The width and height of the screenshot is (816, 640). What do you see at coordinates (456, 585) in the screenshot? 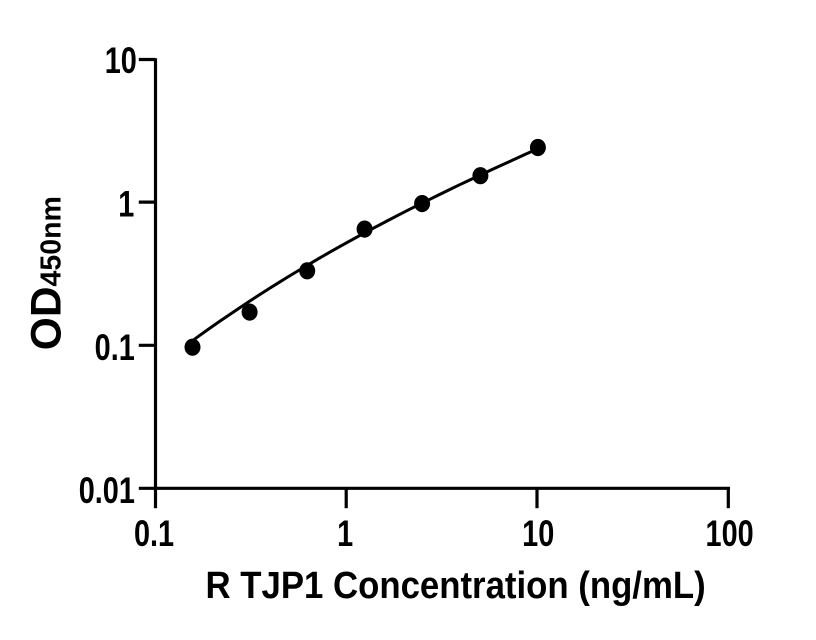
I see `svg-text: R TJP1 Concentration (ng/mL)` at bounding box center [456, 585].